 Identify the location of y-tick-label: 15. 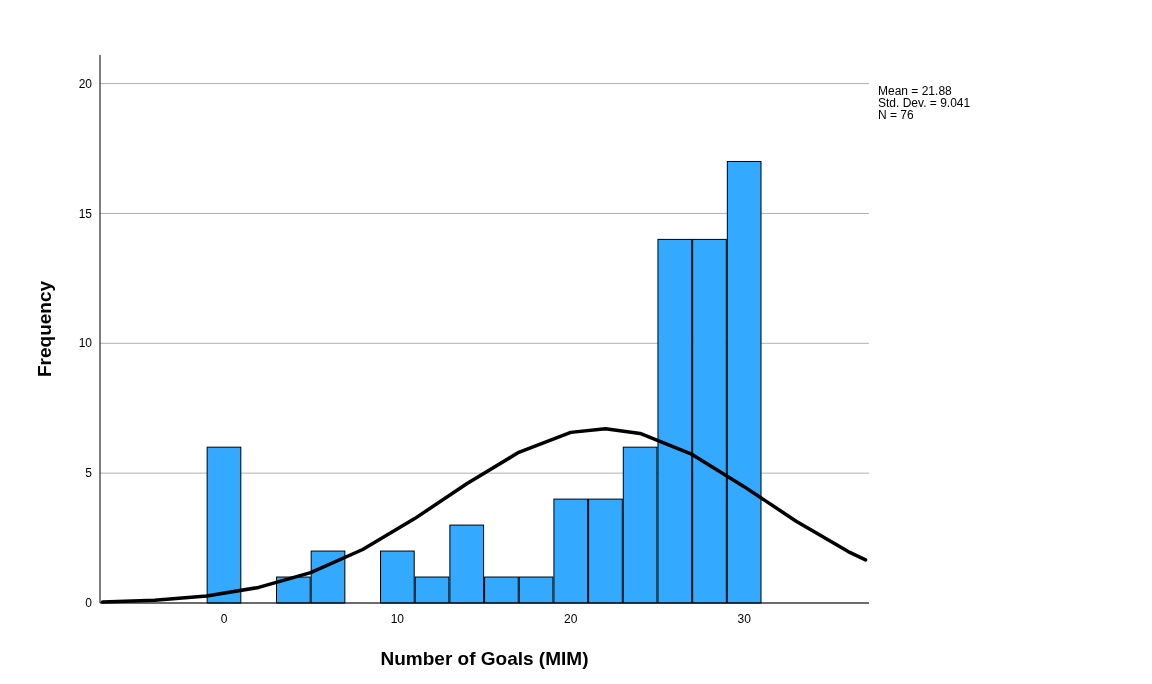
(85, 213).